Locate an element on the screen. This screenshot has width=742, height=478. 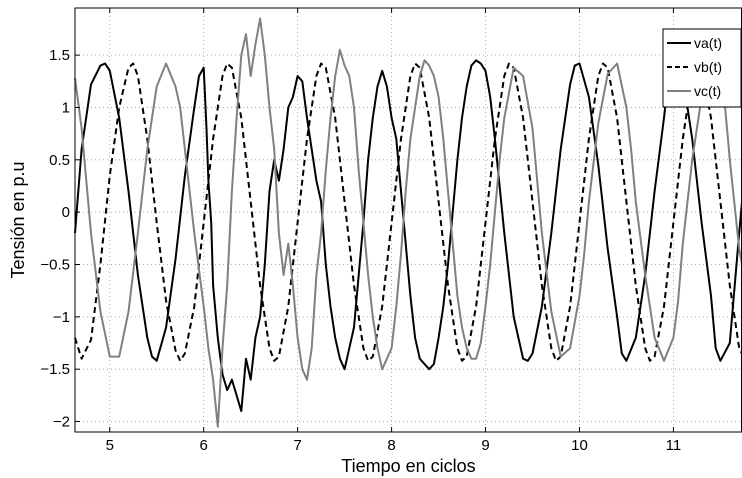
y-tick-label: 0 is located at coordinates (66, 212).